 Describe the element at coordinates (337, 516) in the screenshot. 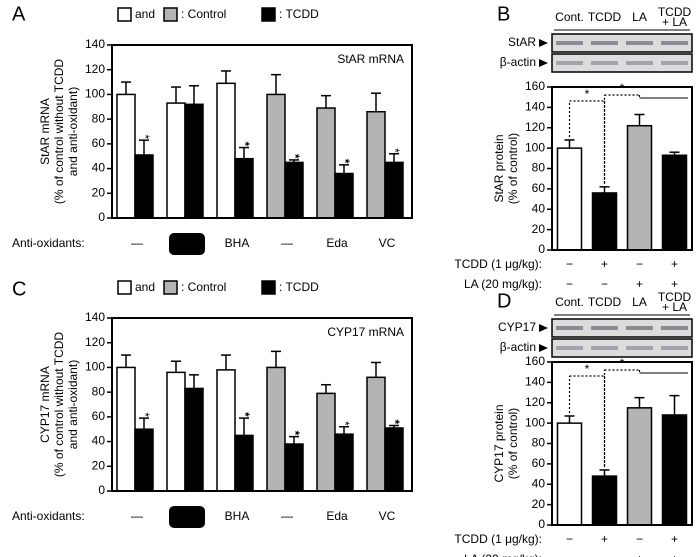

I see `x-tick-label: Eda` at that location.